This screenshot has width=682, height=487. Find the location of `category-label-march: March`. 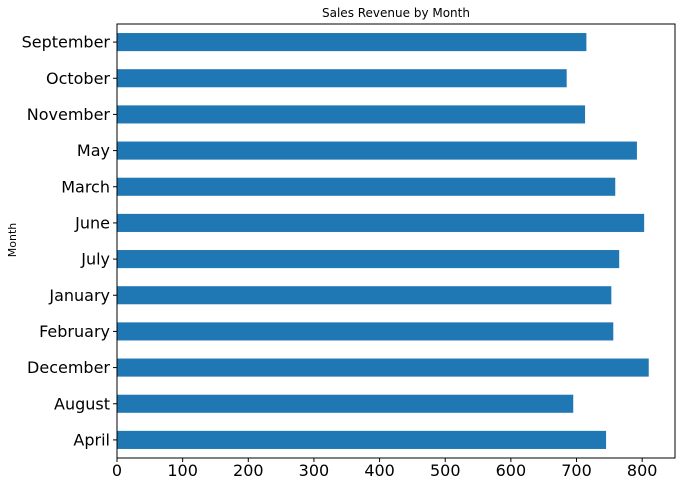

category-label-march: March is located at coordinates (85, 186).